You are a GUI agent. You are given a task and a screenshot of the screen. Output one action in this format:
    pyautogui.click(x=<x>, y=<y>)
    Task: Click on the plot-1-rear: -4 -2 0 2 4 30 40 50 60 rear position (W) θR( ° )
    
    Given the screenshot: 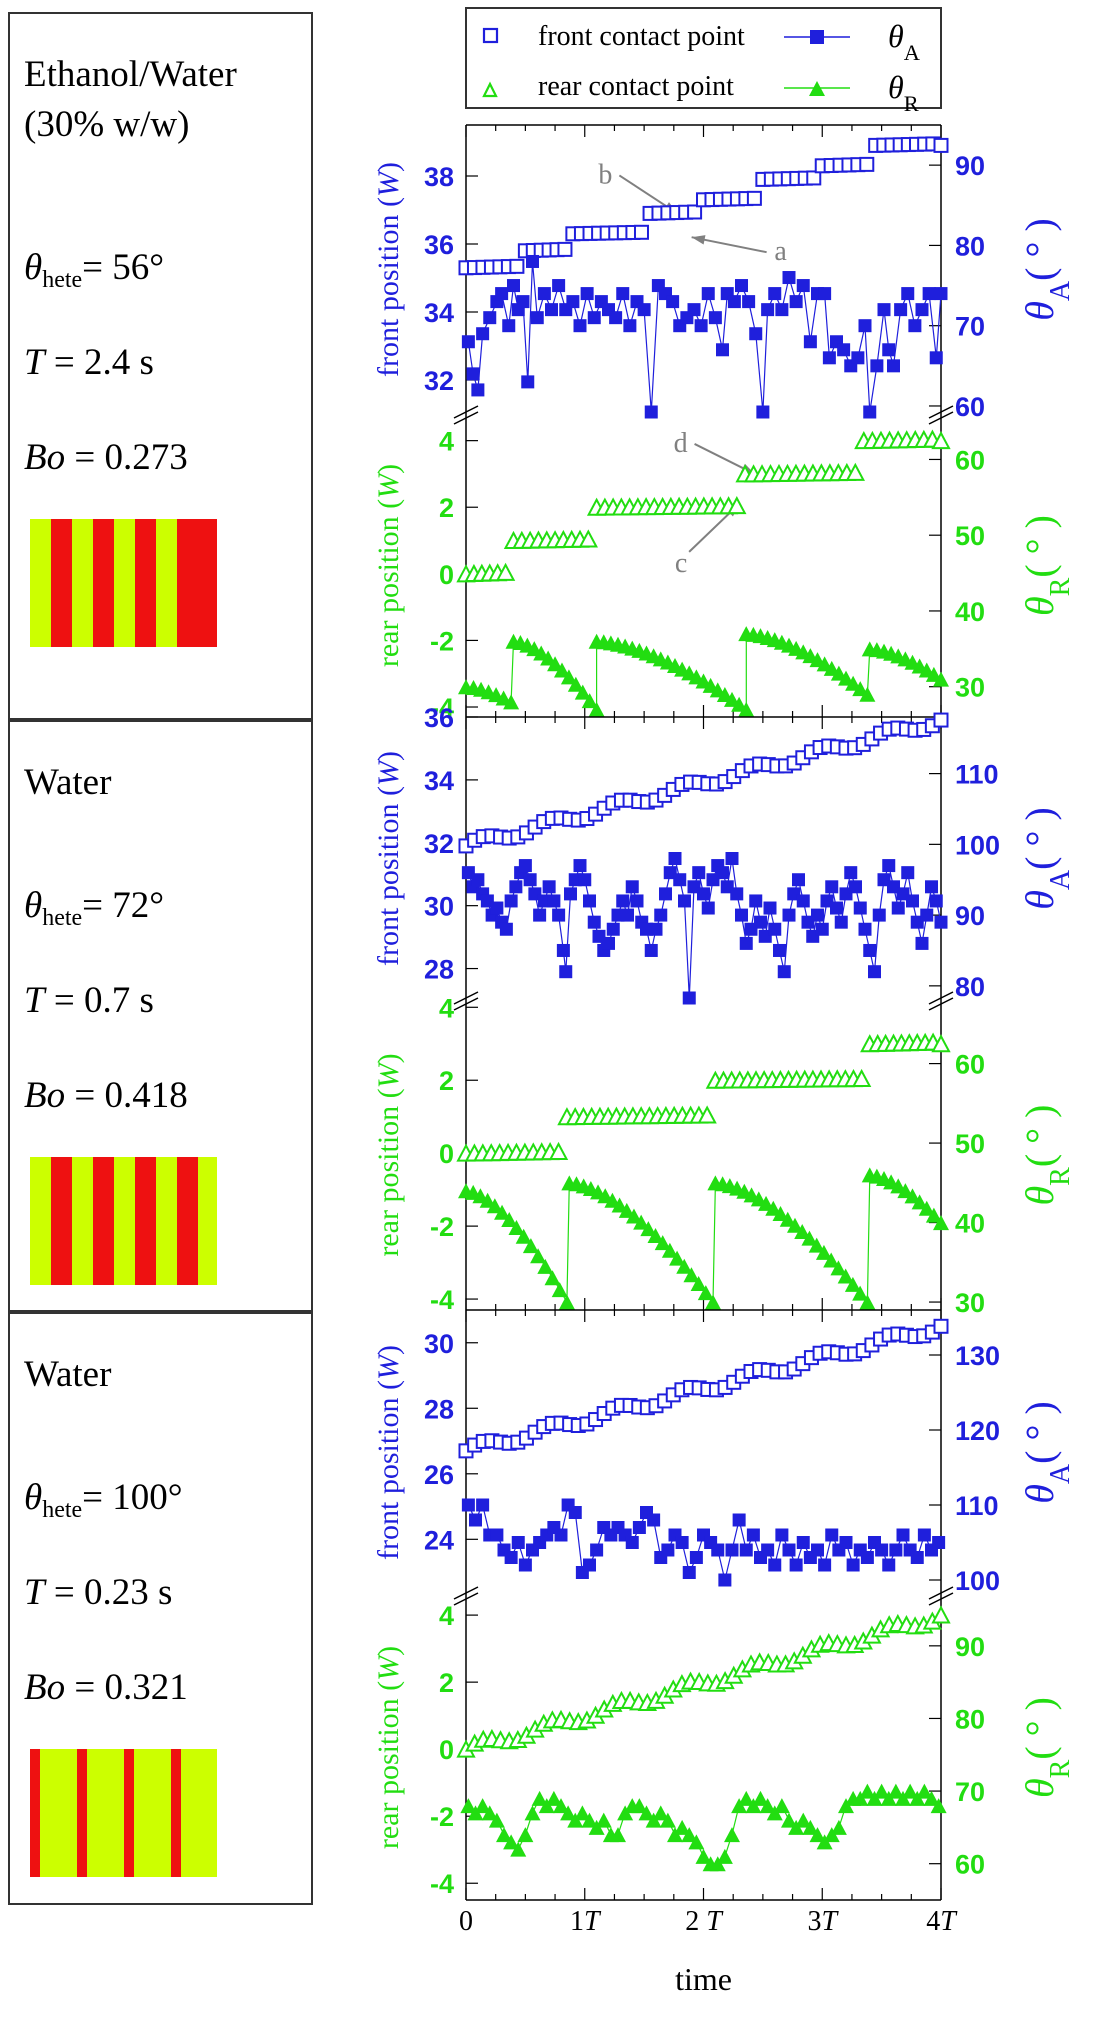 What is the action you would take?
    pyautogui.click(x=724, y=1154)
    